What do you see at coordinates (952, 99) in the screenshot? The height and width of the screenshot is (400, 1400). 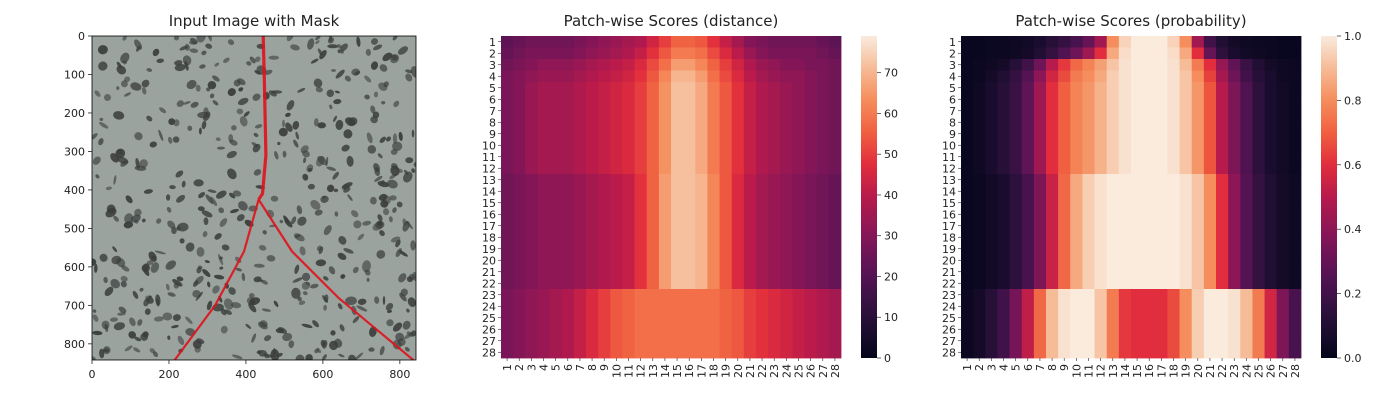 I see `y-tick-label: 6` at bounding box center [952, 99].